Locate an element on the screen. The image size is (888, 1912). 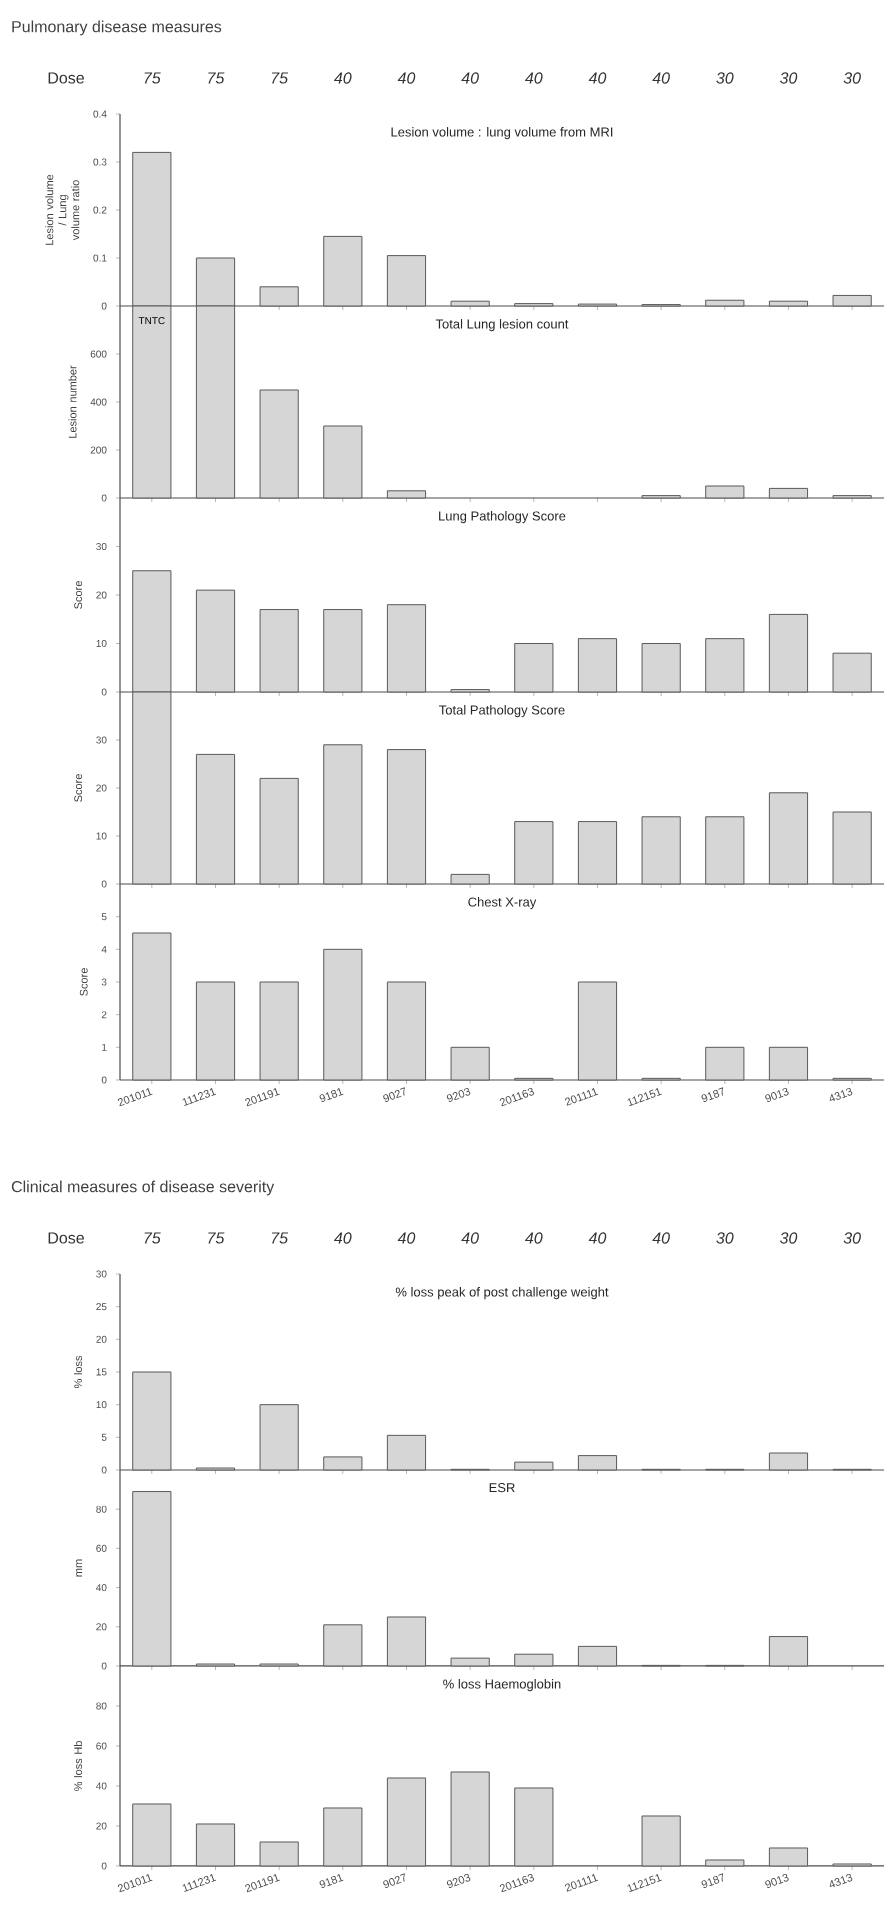
chart-title: Clinical measures of disease severity is located at coordinates (143, 1188).